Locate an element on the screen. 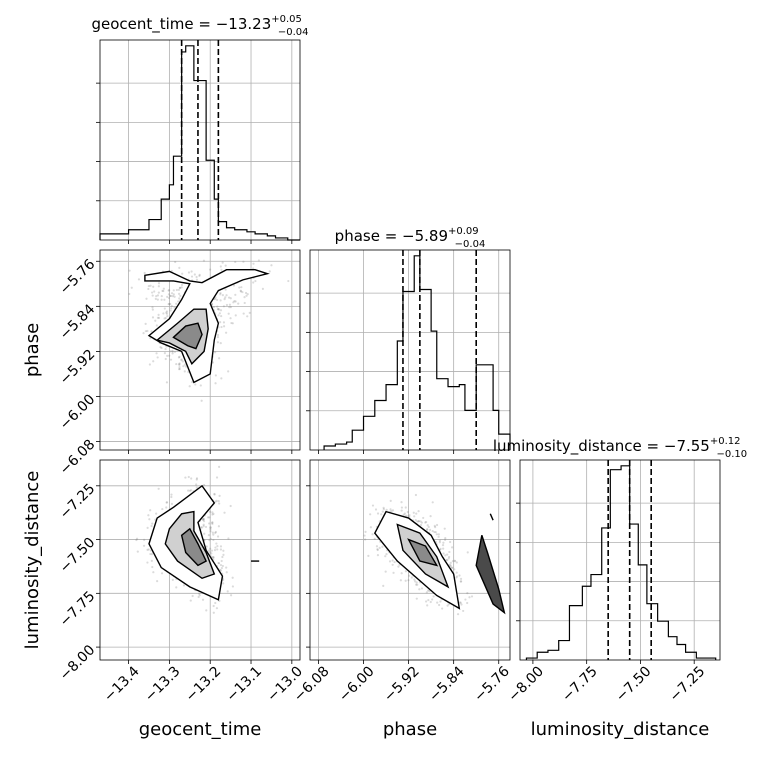 Image resolution: width=760 pixels, height=760 pixels. contour-level is located at coordinates (187, 336).